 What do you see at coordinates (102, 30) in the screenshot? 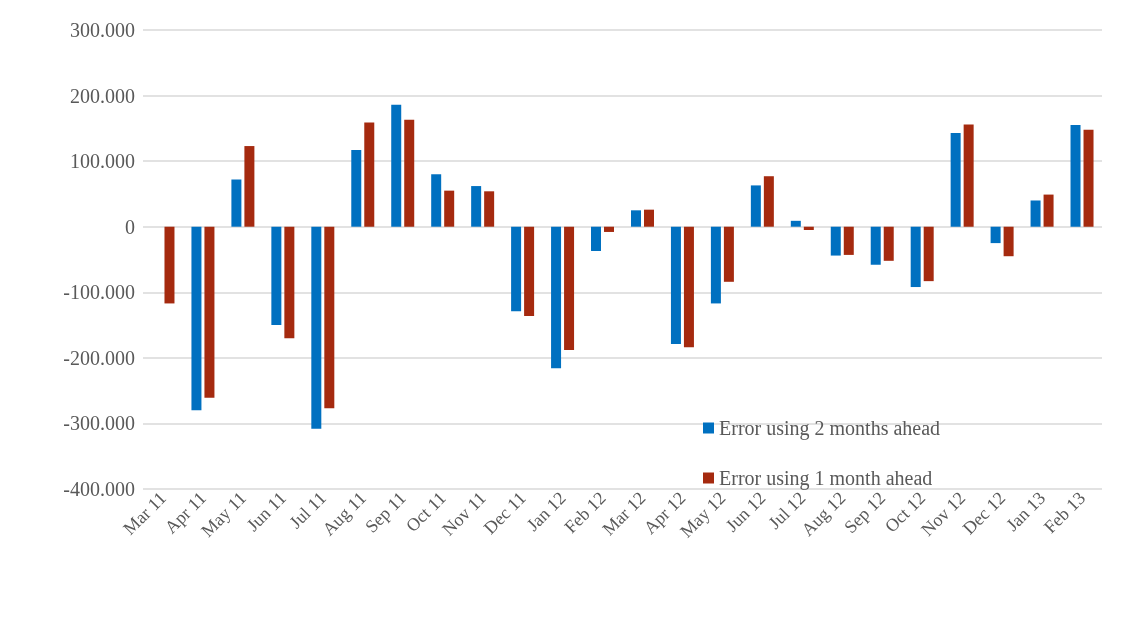
I see `y-tick-label: 300.000` at bounding box center [102, 30].